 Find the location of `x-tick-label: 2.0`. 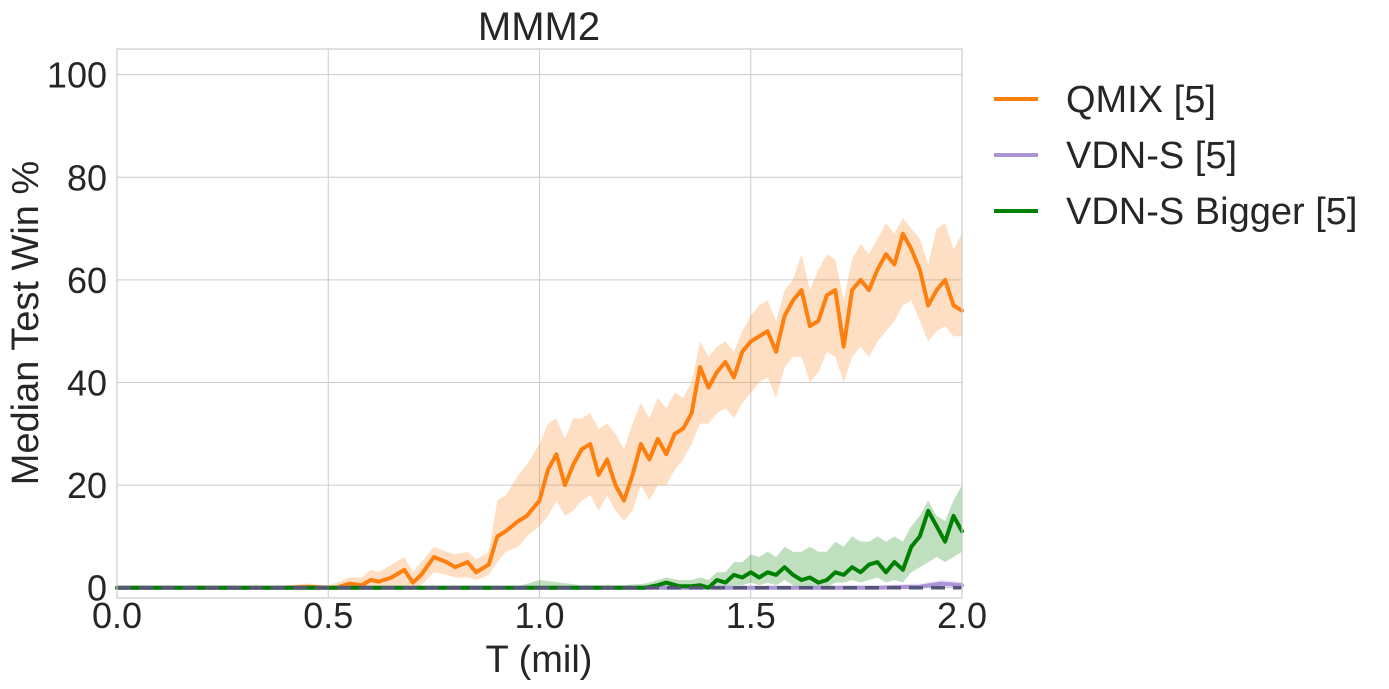

x-tick-label: 2.0 is located at coordinates (962, 615).